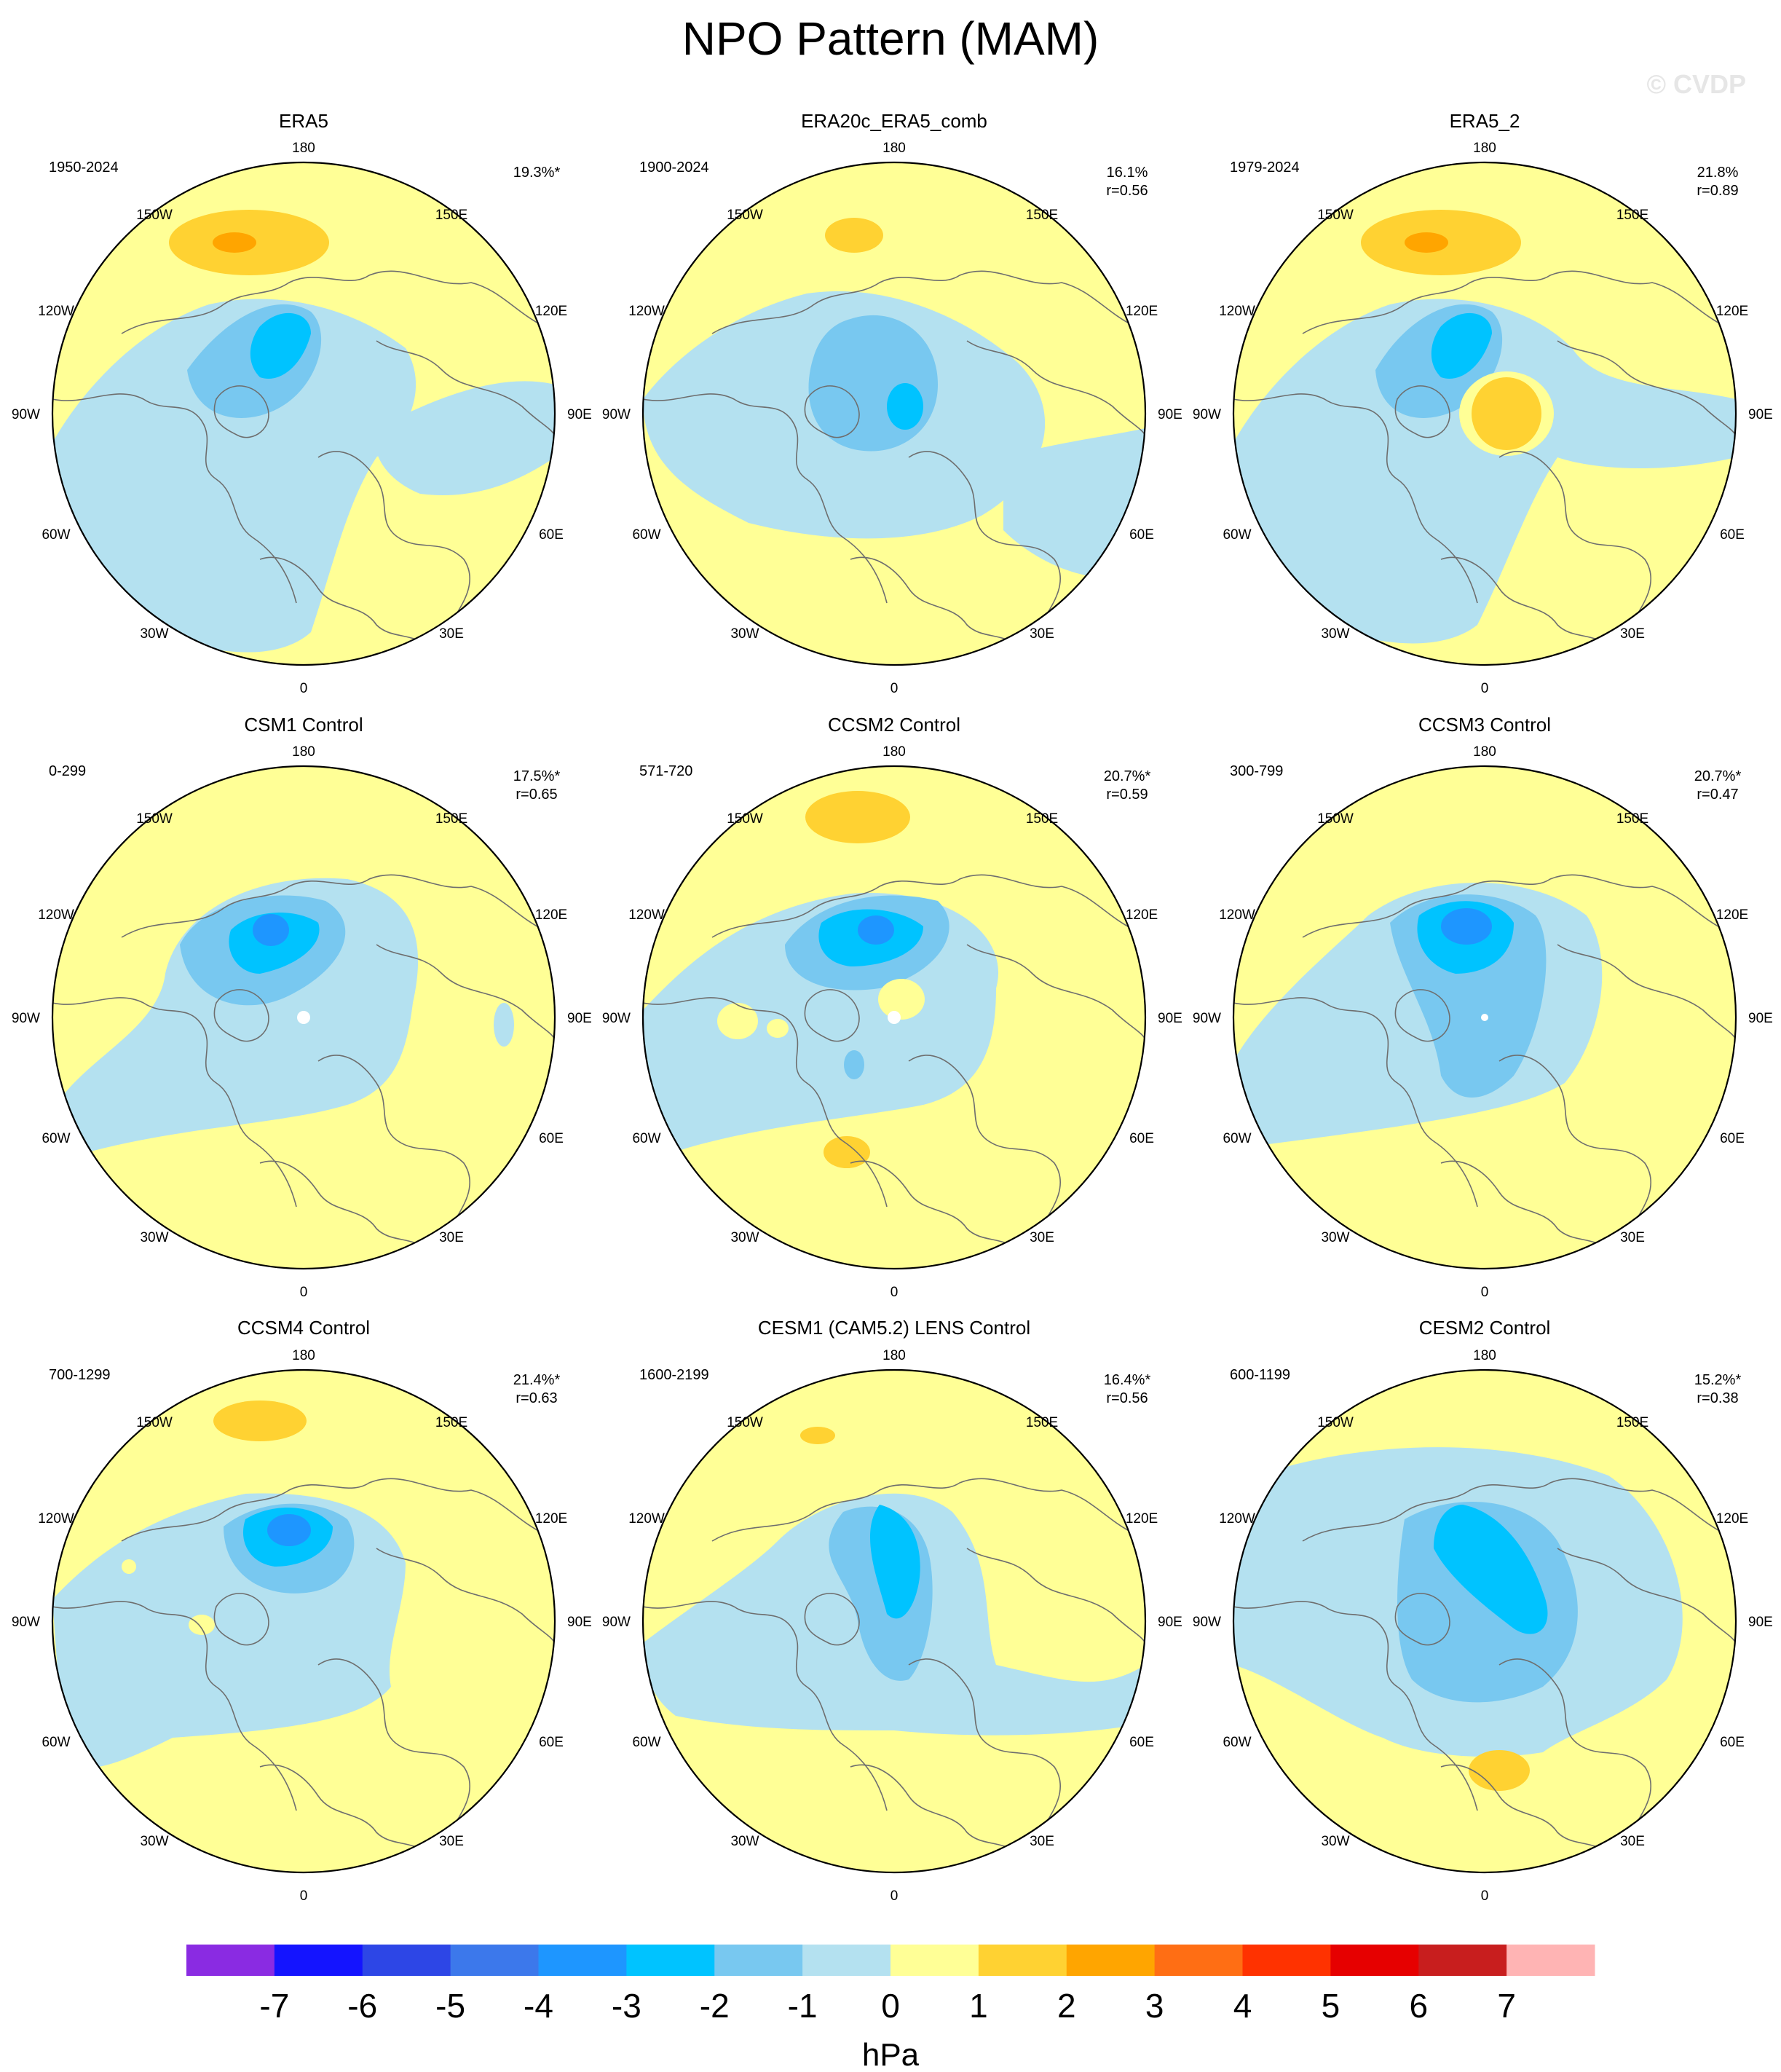 Image resolution: width=1781 pixels, height=2072 pixels. What do you see at coordinates (1260, 1375) in the screenshot?
I see `panel-years: 600-1199` at bounding box center [1260, 1375].